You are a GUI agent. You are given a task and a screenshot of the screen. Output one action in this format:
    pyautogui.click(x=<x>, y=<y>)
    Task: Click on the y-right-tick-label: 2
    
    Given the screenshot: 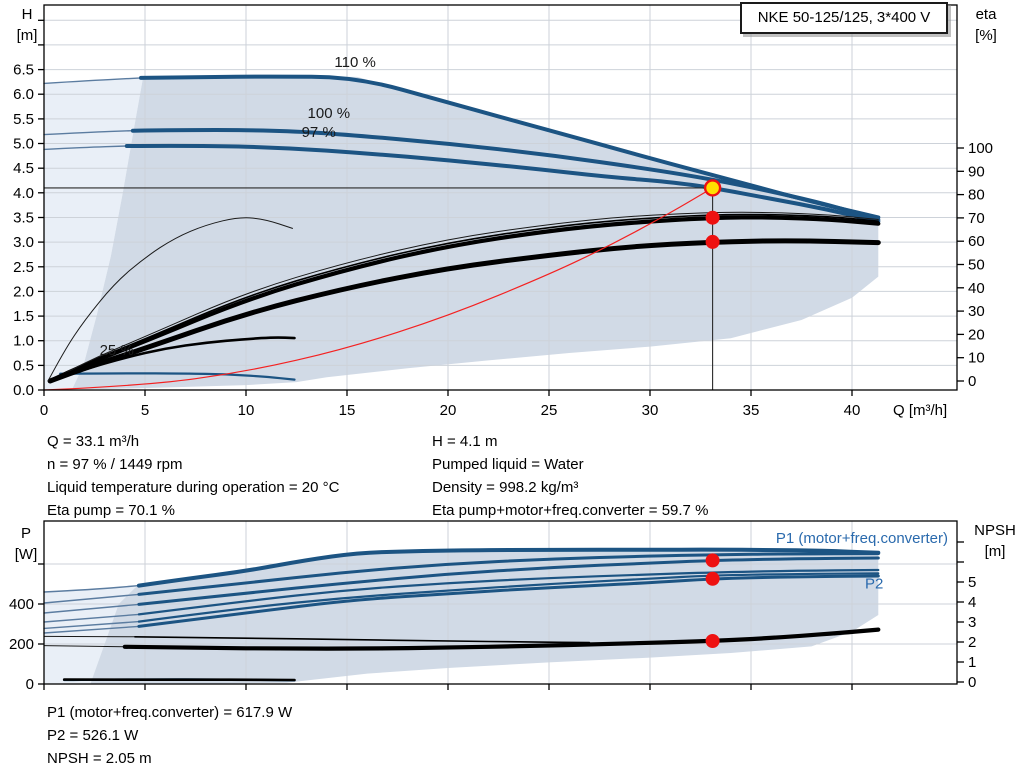 What is the action you would take?
    pyautogui.click(x=972, y=642)
    